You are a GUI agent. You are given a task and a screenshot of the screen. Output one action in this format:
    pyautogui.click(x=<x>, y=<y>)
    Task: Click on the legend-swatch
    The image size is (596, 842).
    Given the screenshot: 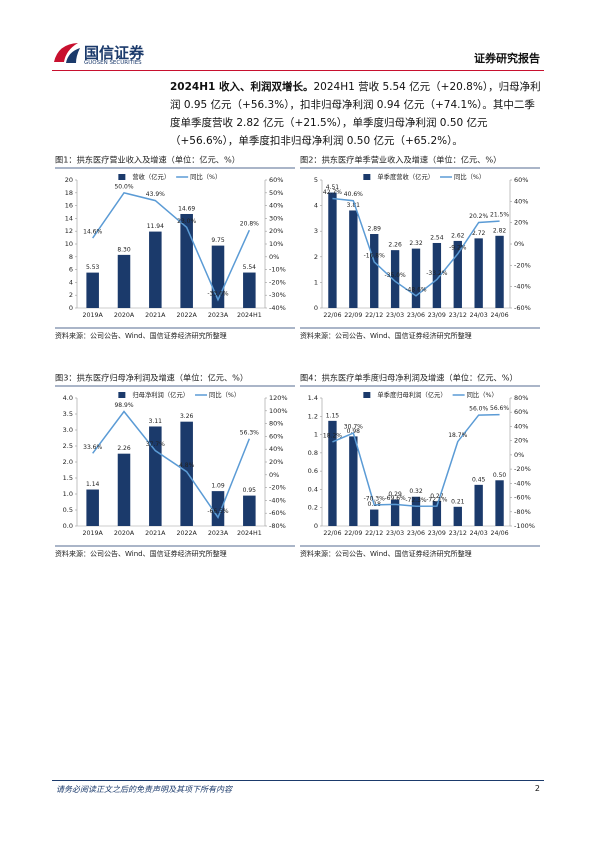 What is the action you would take?
    pyautogui.click(x=367, y=395)
    